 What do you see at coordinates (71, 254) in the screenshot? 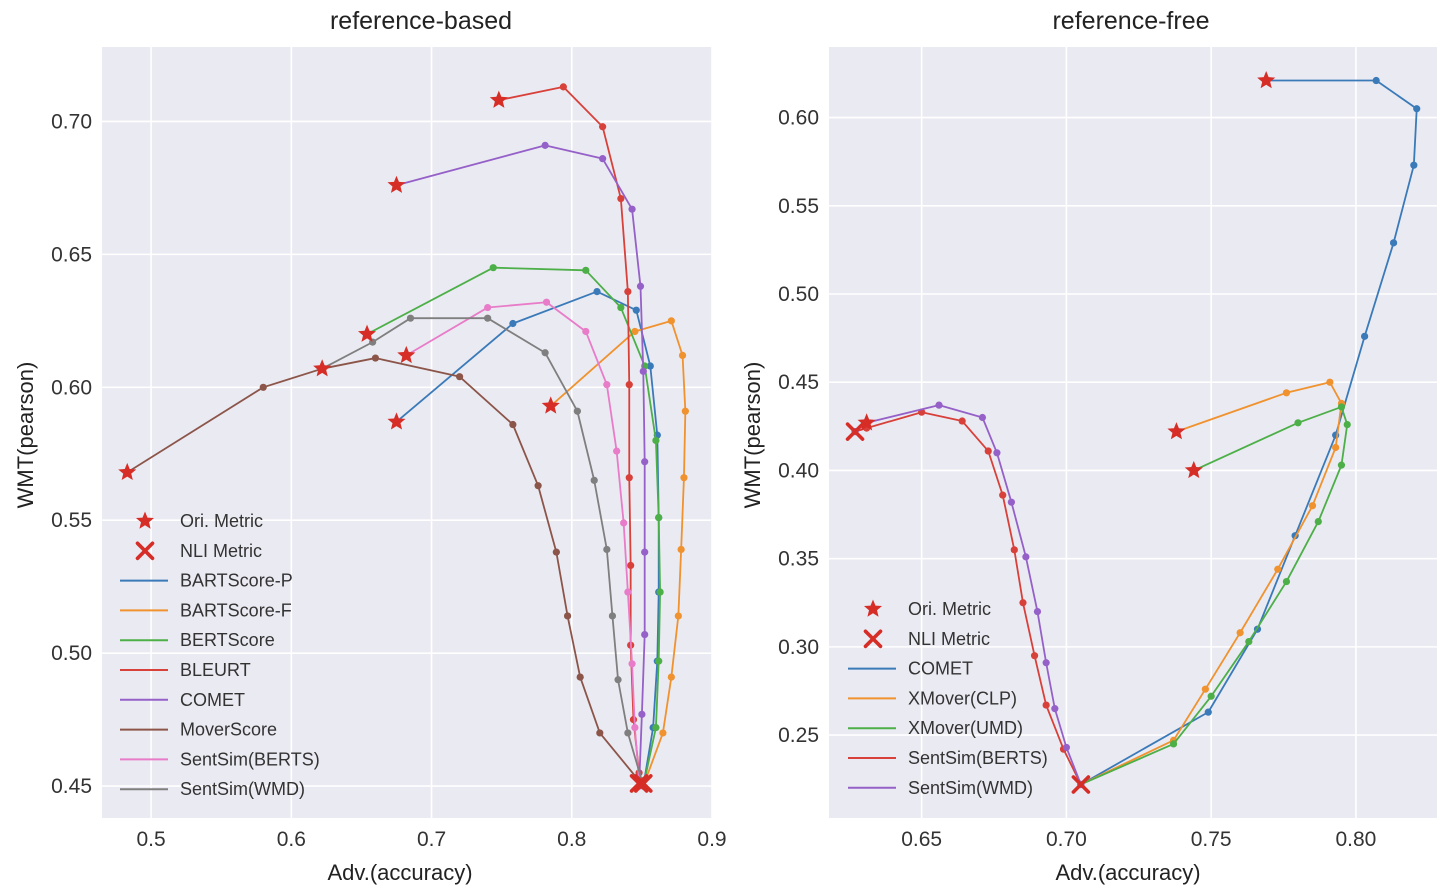
I see `y-tick-label: 0.65` at bounding box center [71, 254].